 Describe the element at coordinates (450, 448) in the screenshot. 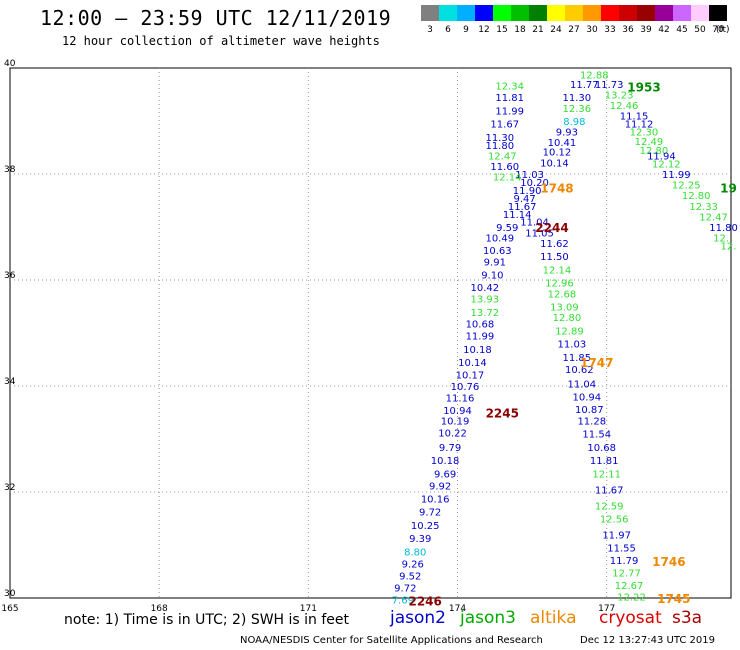

I see `wave-height-label: 9.79` at that location.